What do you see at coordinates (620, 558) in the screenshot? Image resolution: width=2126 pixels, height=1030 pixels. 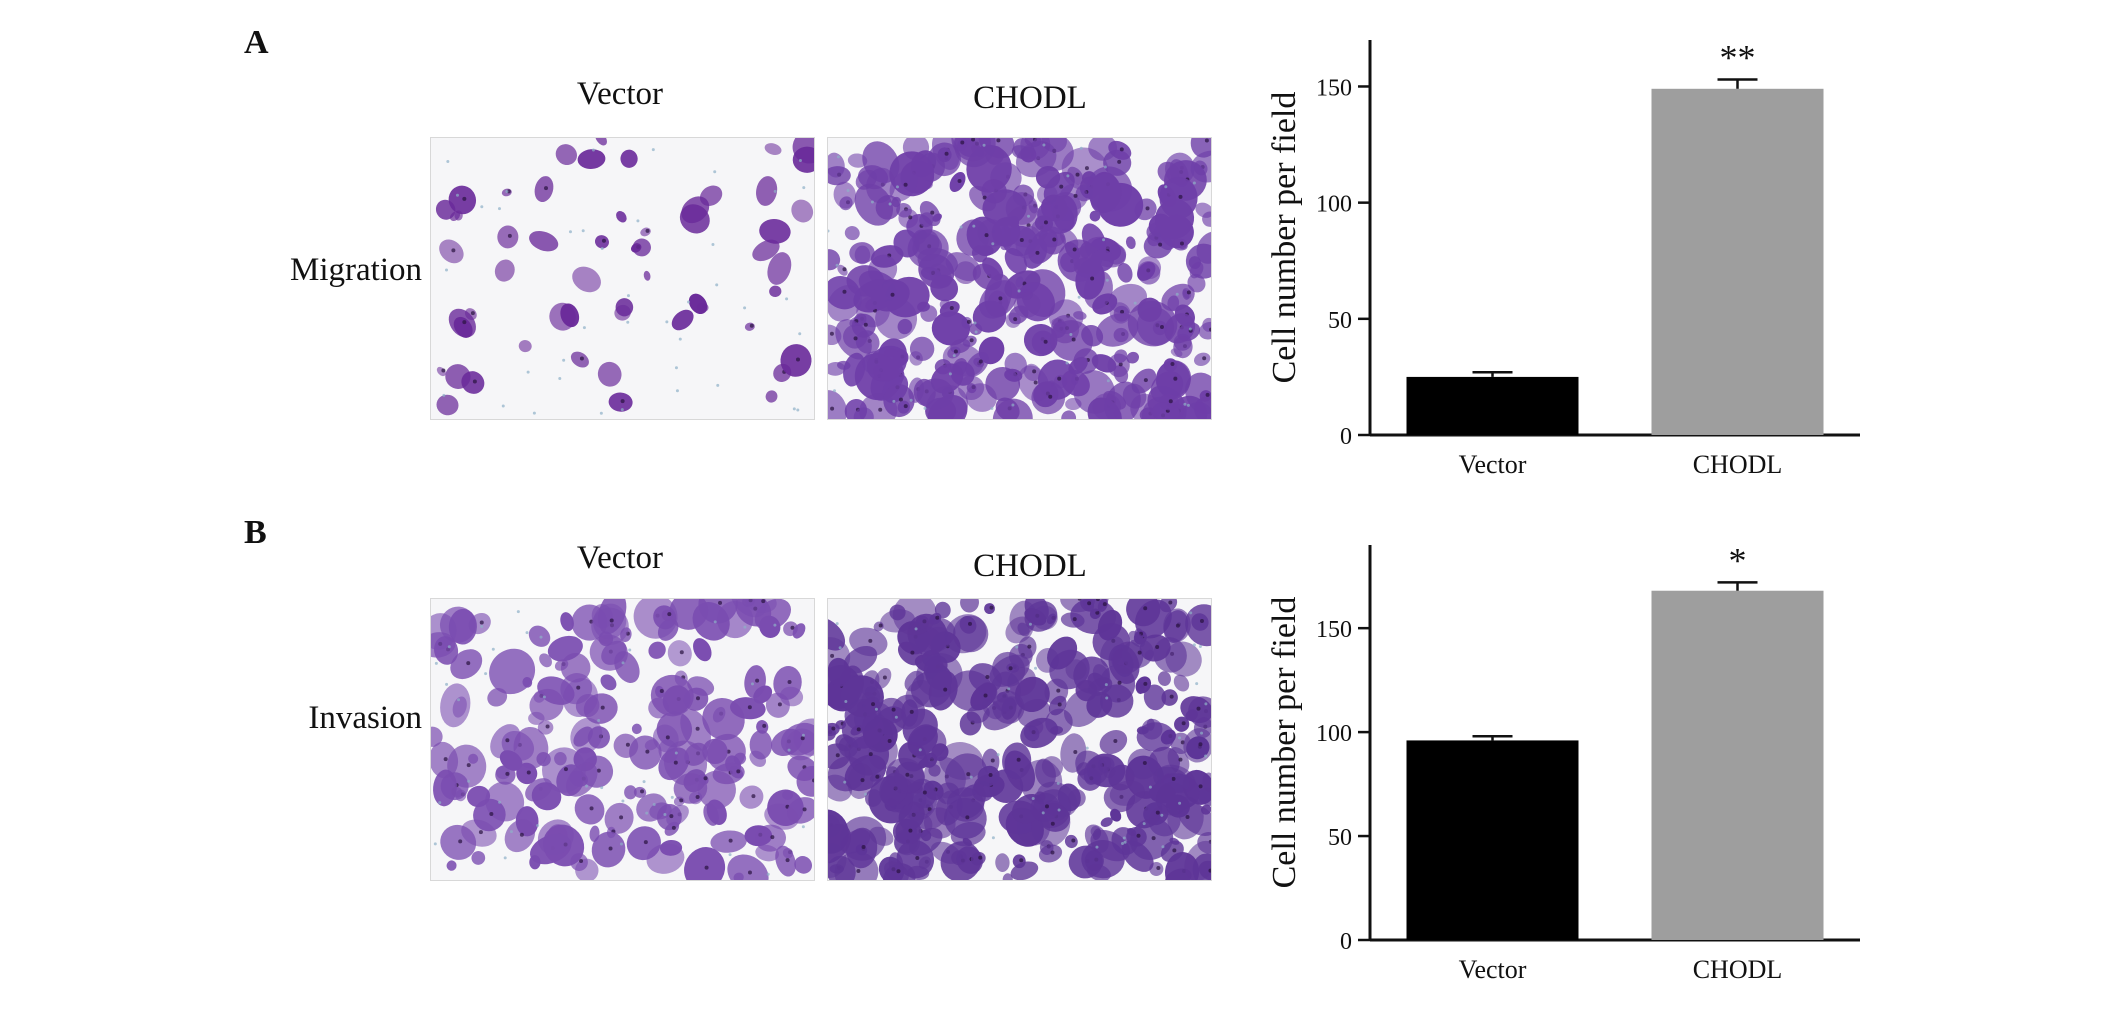 I see `image-title-vector-b: Vector` at bounding box center [620, 558].